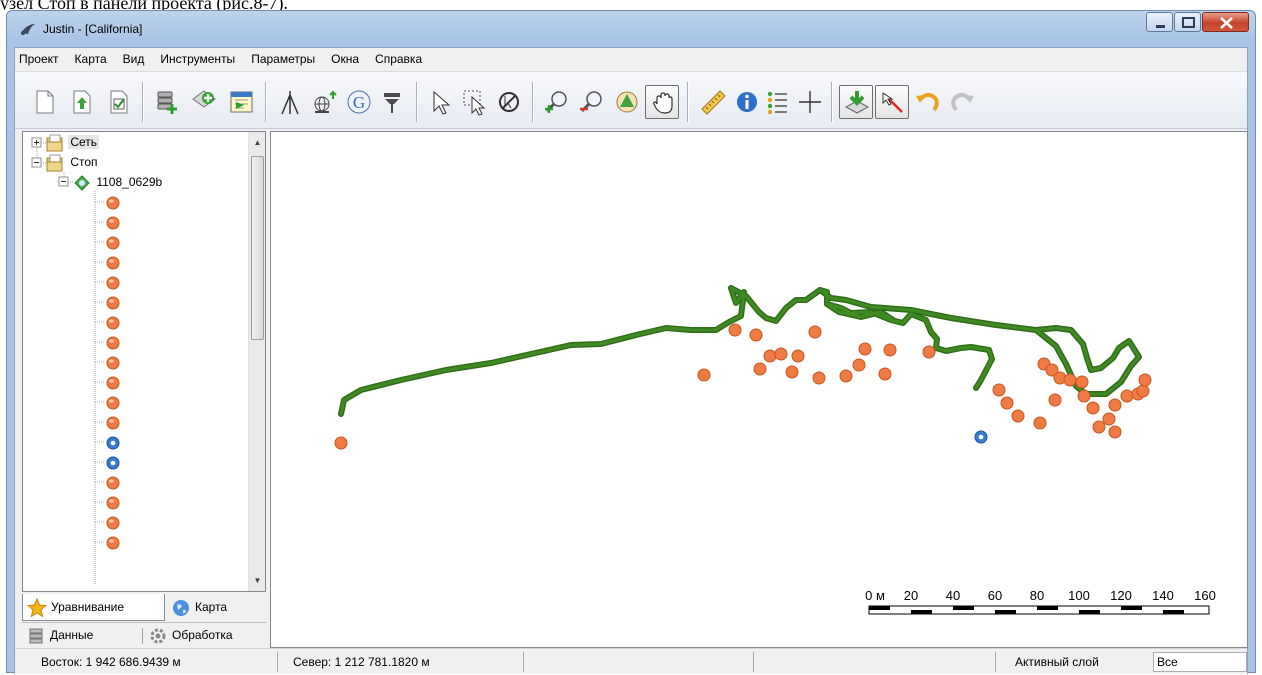 The height and width of the screenshot is (675, 1262). I want to click on close-button, so click(1225, 22).